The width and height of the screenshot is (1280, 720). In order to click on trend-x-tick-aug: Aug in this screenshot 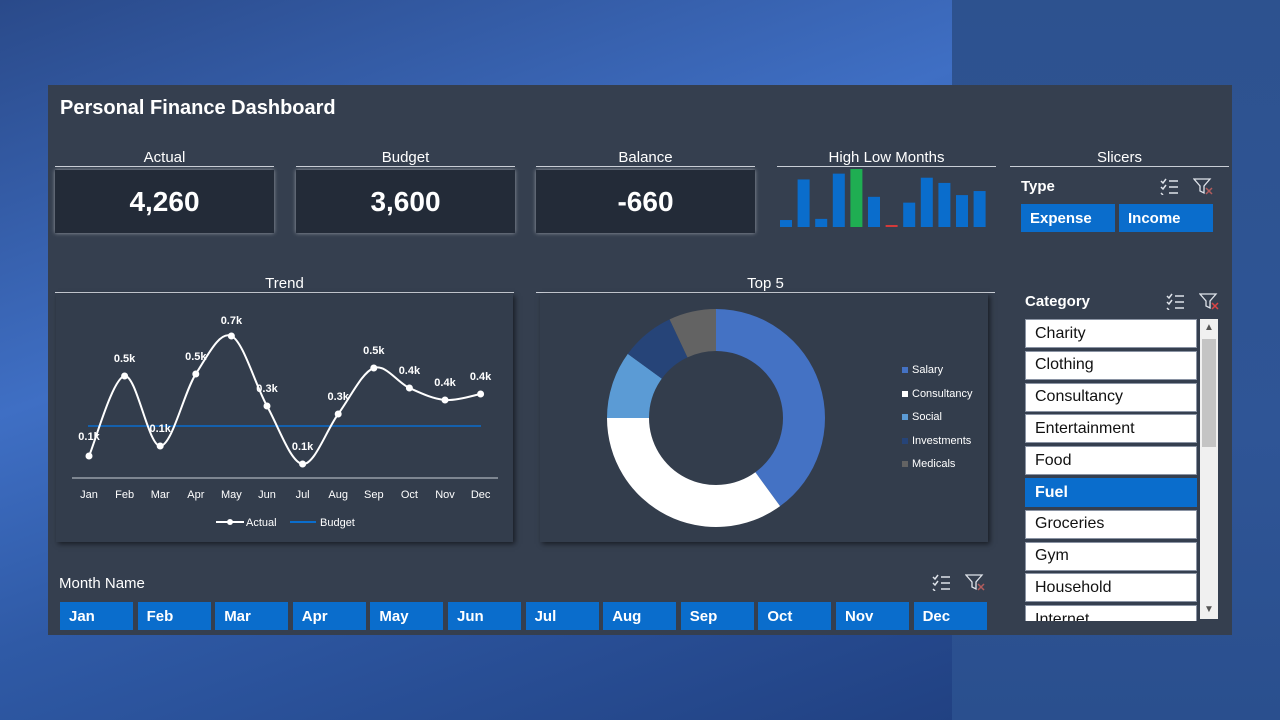, I will do `click(338, 495)`.